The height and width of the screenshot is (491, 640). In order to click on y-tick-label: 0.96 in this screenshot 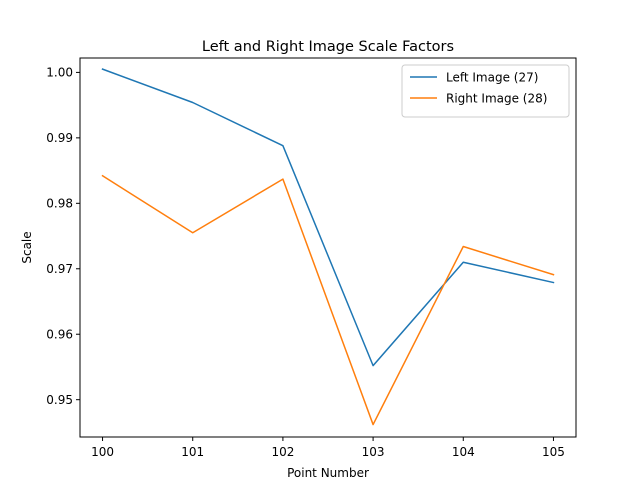, I will do `click(59, 335)`.